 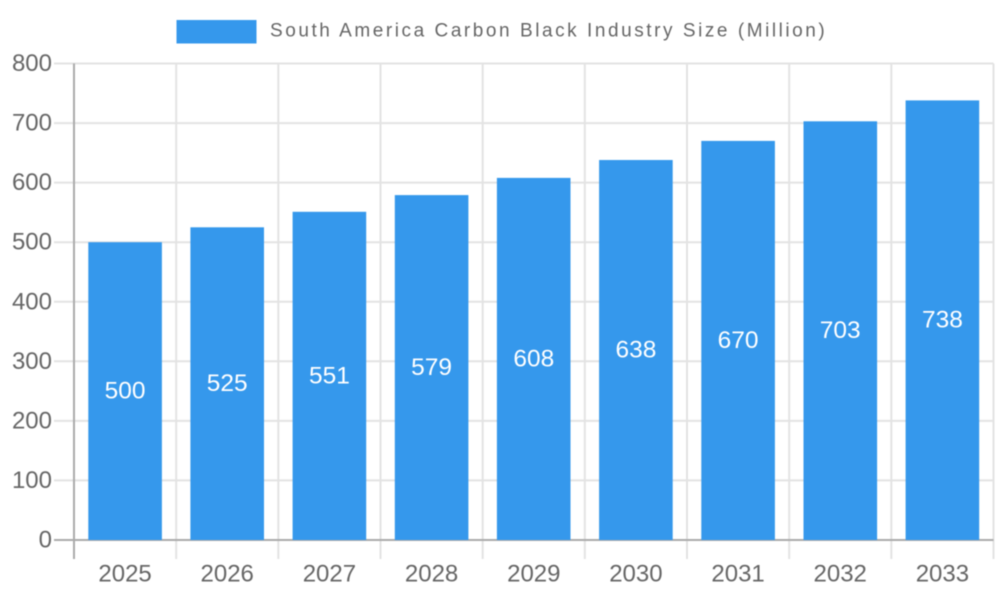 What do you see at coordinates (738, 340) in the screenshot?
I see `svg-text: 670` at bounding box center [738, 340].